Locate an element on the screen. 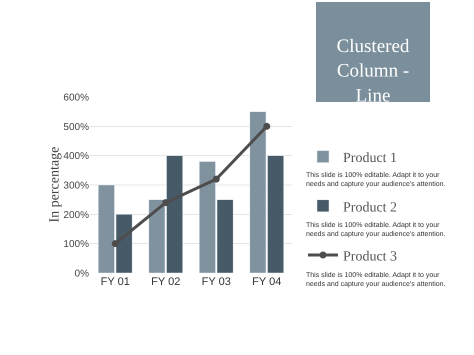 The height and width of the screenshot is (355, 474). text: Clustered Column - Line is located at coordinates (373, 71).